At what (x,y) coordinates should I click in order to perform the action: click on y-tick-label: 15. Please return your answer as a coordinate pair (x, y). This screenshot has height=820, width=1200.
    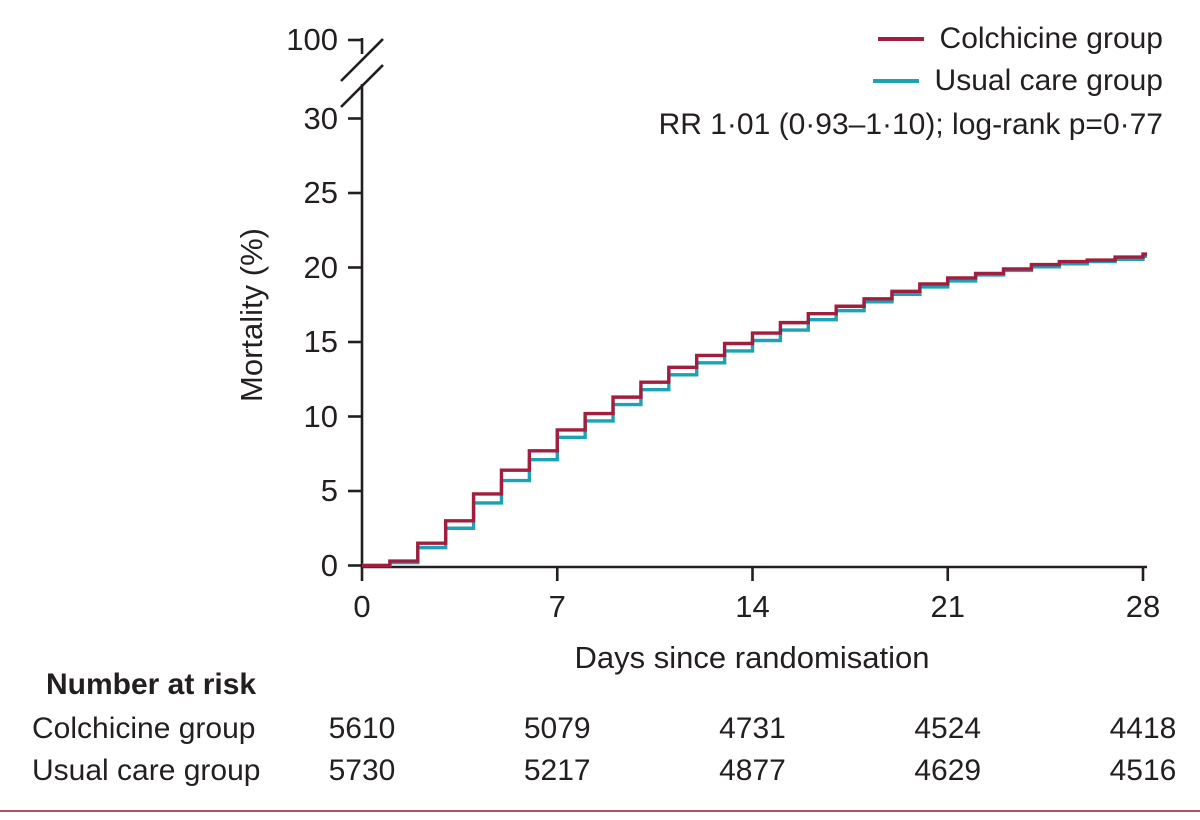
    Looking at the image, I should click on (320, 341).